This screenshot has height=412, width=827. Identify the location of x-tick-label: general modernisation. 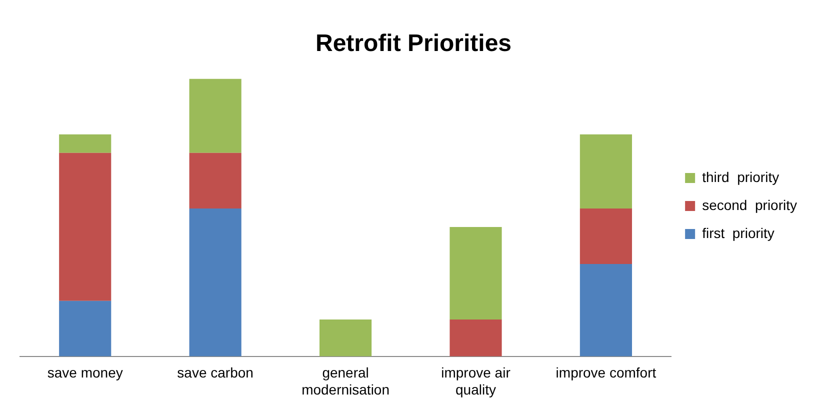
(346, 381).